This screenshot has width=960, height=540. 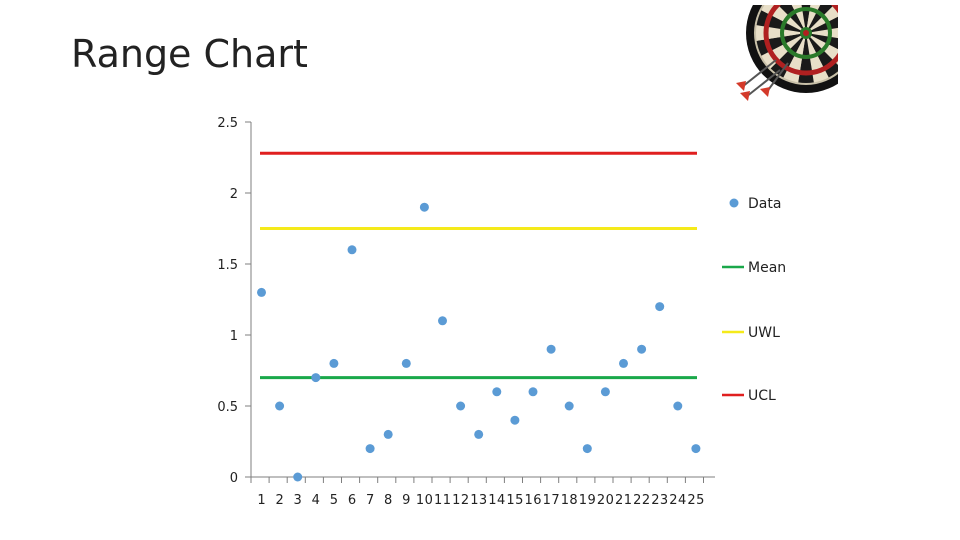 What do you see at coordinates (227, 301) in the screenshot?
I see `y-axis-tick-labels: 0 0.5 1 1.5 2 2.5` at bounding box center [227, 301].